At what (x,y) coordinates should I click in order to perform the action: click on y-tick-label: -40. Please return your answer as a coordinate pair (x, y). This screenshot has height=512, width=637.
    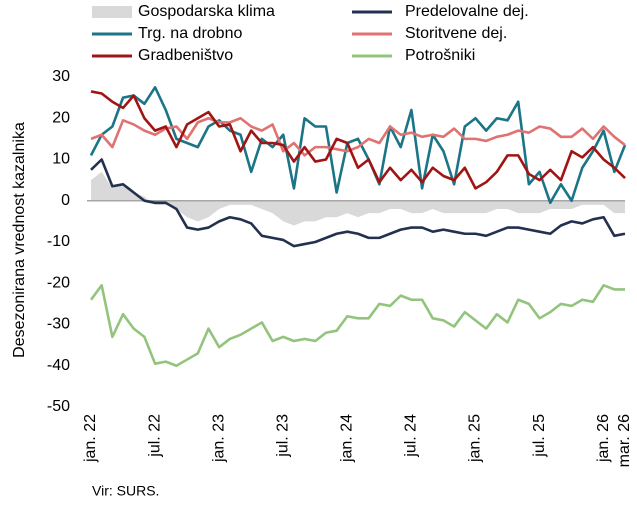
    Looking at the image, I should click on (58, 365).